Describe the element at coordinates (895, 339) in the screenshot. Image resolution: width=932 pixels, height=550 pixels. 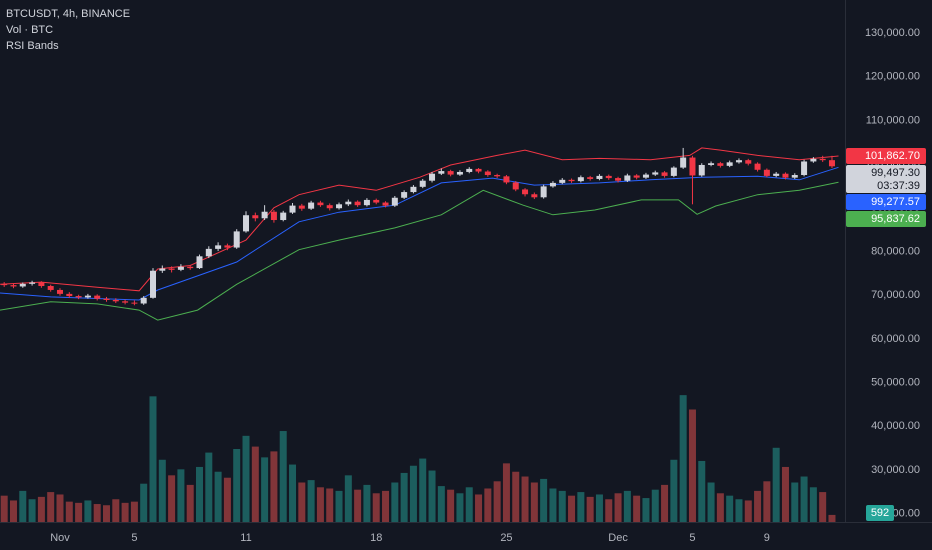
I see `y-tick-label: 60,000.00` at that location.